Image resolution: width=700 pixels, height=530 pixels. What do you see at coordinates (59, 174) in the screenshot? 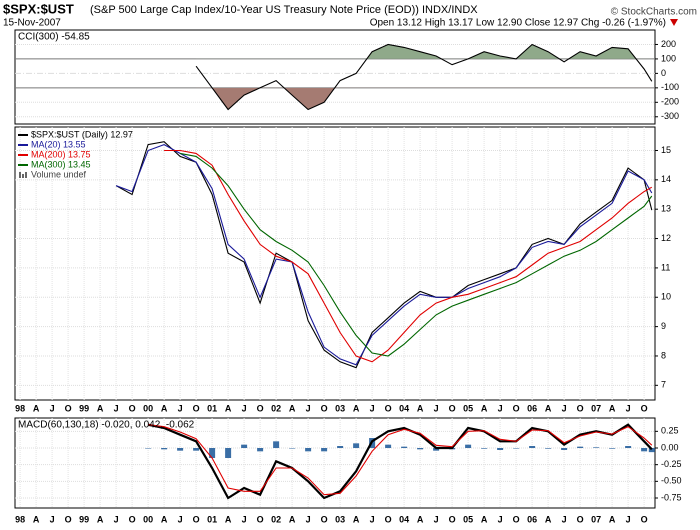
I see `legend-label: Volume undef` at bounding box center [59, 174].